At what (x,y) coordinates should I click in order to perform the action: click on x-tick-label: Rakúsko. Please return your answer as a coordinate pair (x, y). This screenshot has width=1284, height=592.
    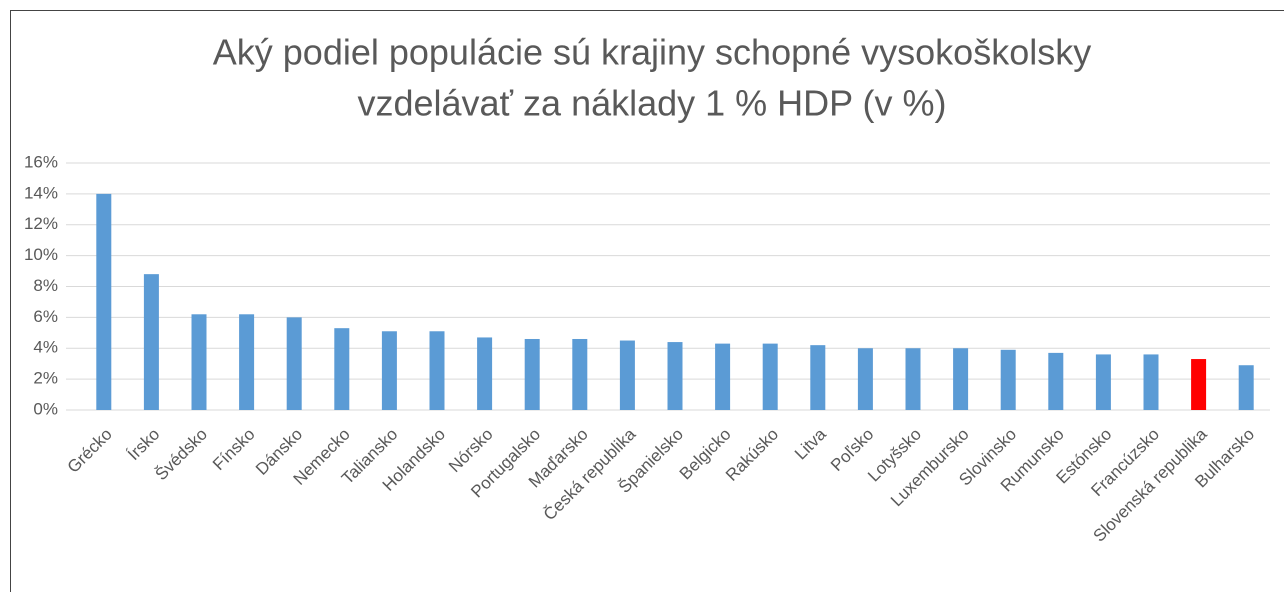
    Looking at the image, I should click on (752, 455).